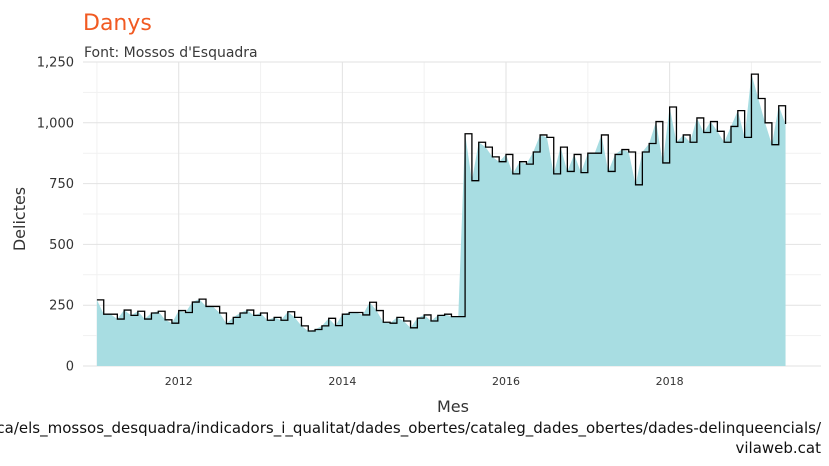  I want to click on x-axis-label: Mes, so click(453, 406).